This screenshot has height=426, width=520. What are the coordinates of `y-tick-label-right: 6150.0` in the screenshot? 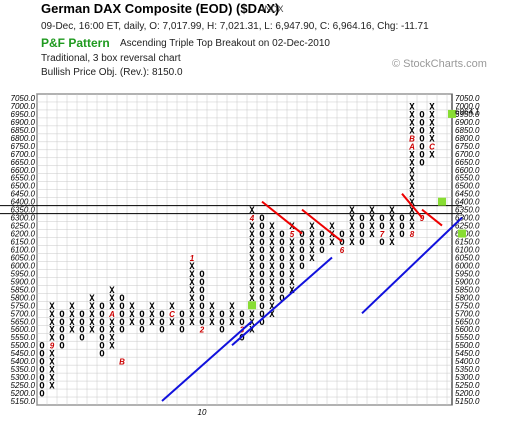 It's located at (467, 242).